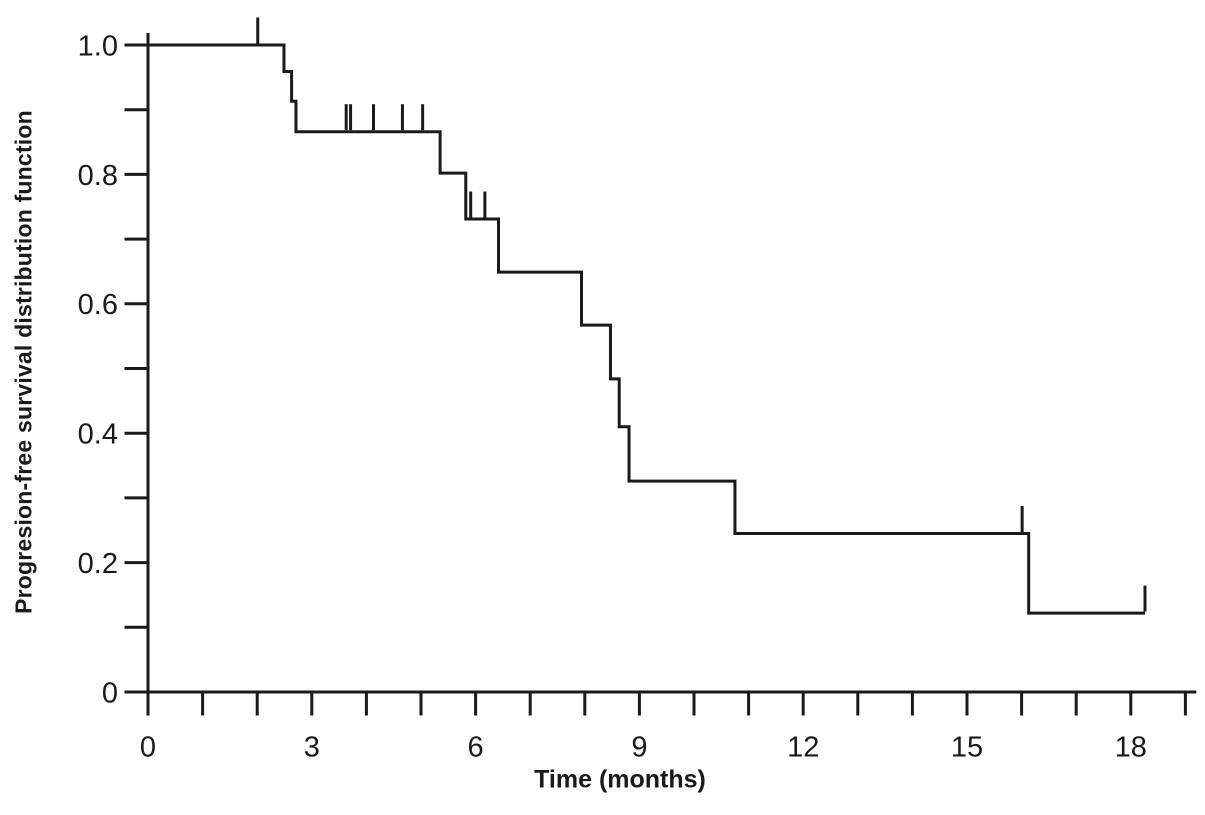 The height and width of the screenshot is (815, 1205). What do you see at coordinates (98, 305) in the screenshot?
I see `y-tick-label: 0.6` at bounding box center [98, 305].